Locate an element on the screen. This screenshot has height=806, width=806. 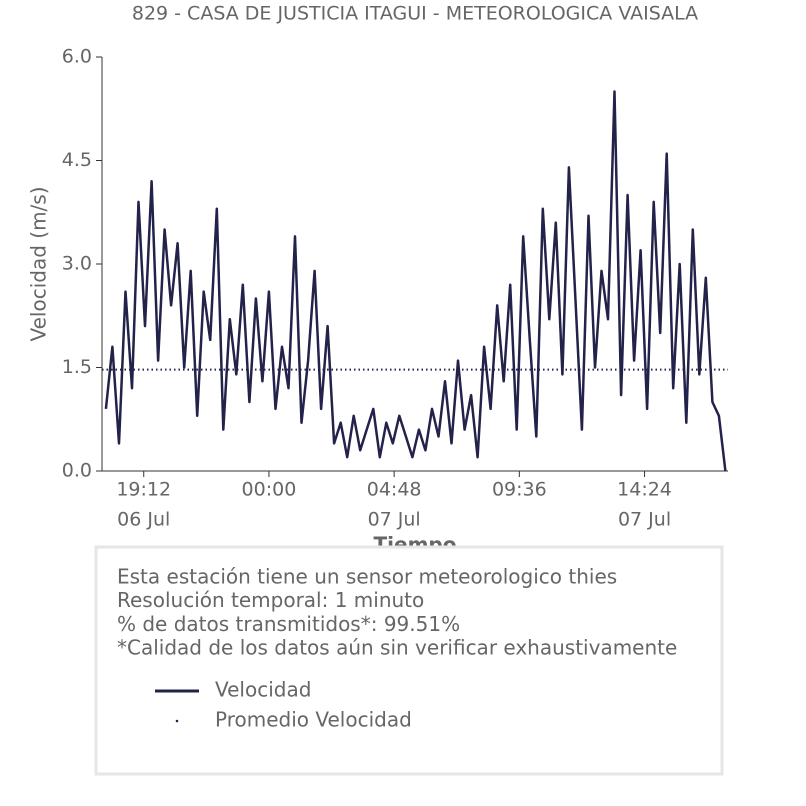
y-axis-label: Velocidad (m/s) is located at coordinates (39, 263).